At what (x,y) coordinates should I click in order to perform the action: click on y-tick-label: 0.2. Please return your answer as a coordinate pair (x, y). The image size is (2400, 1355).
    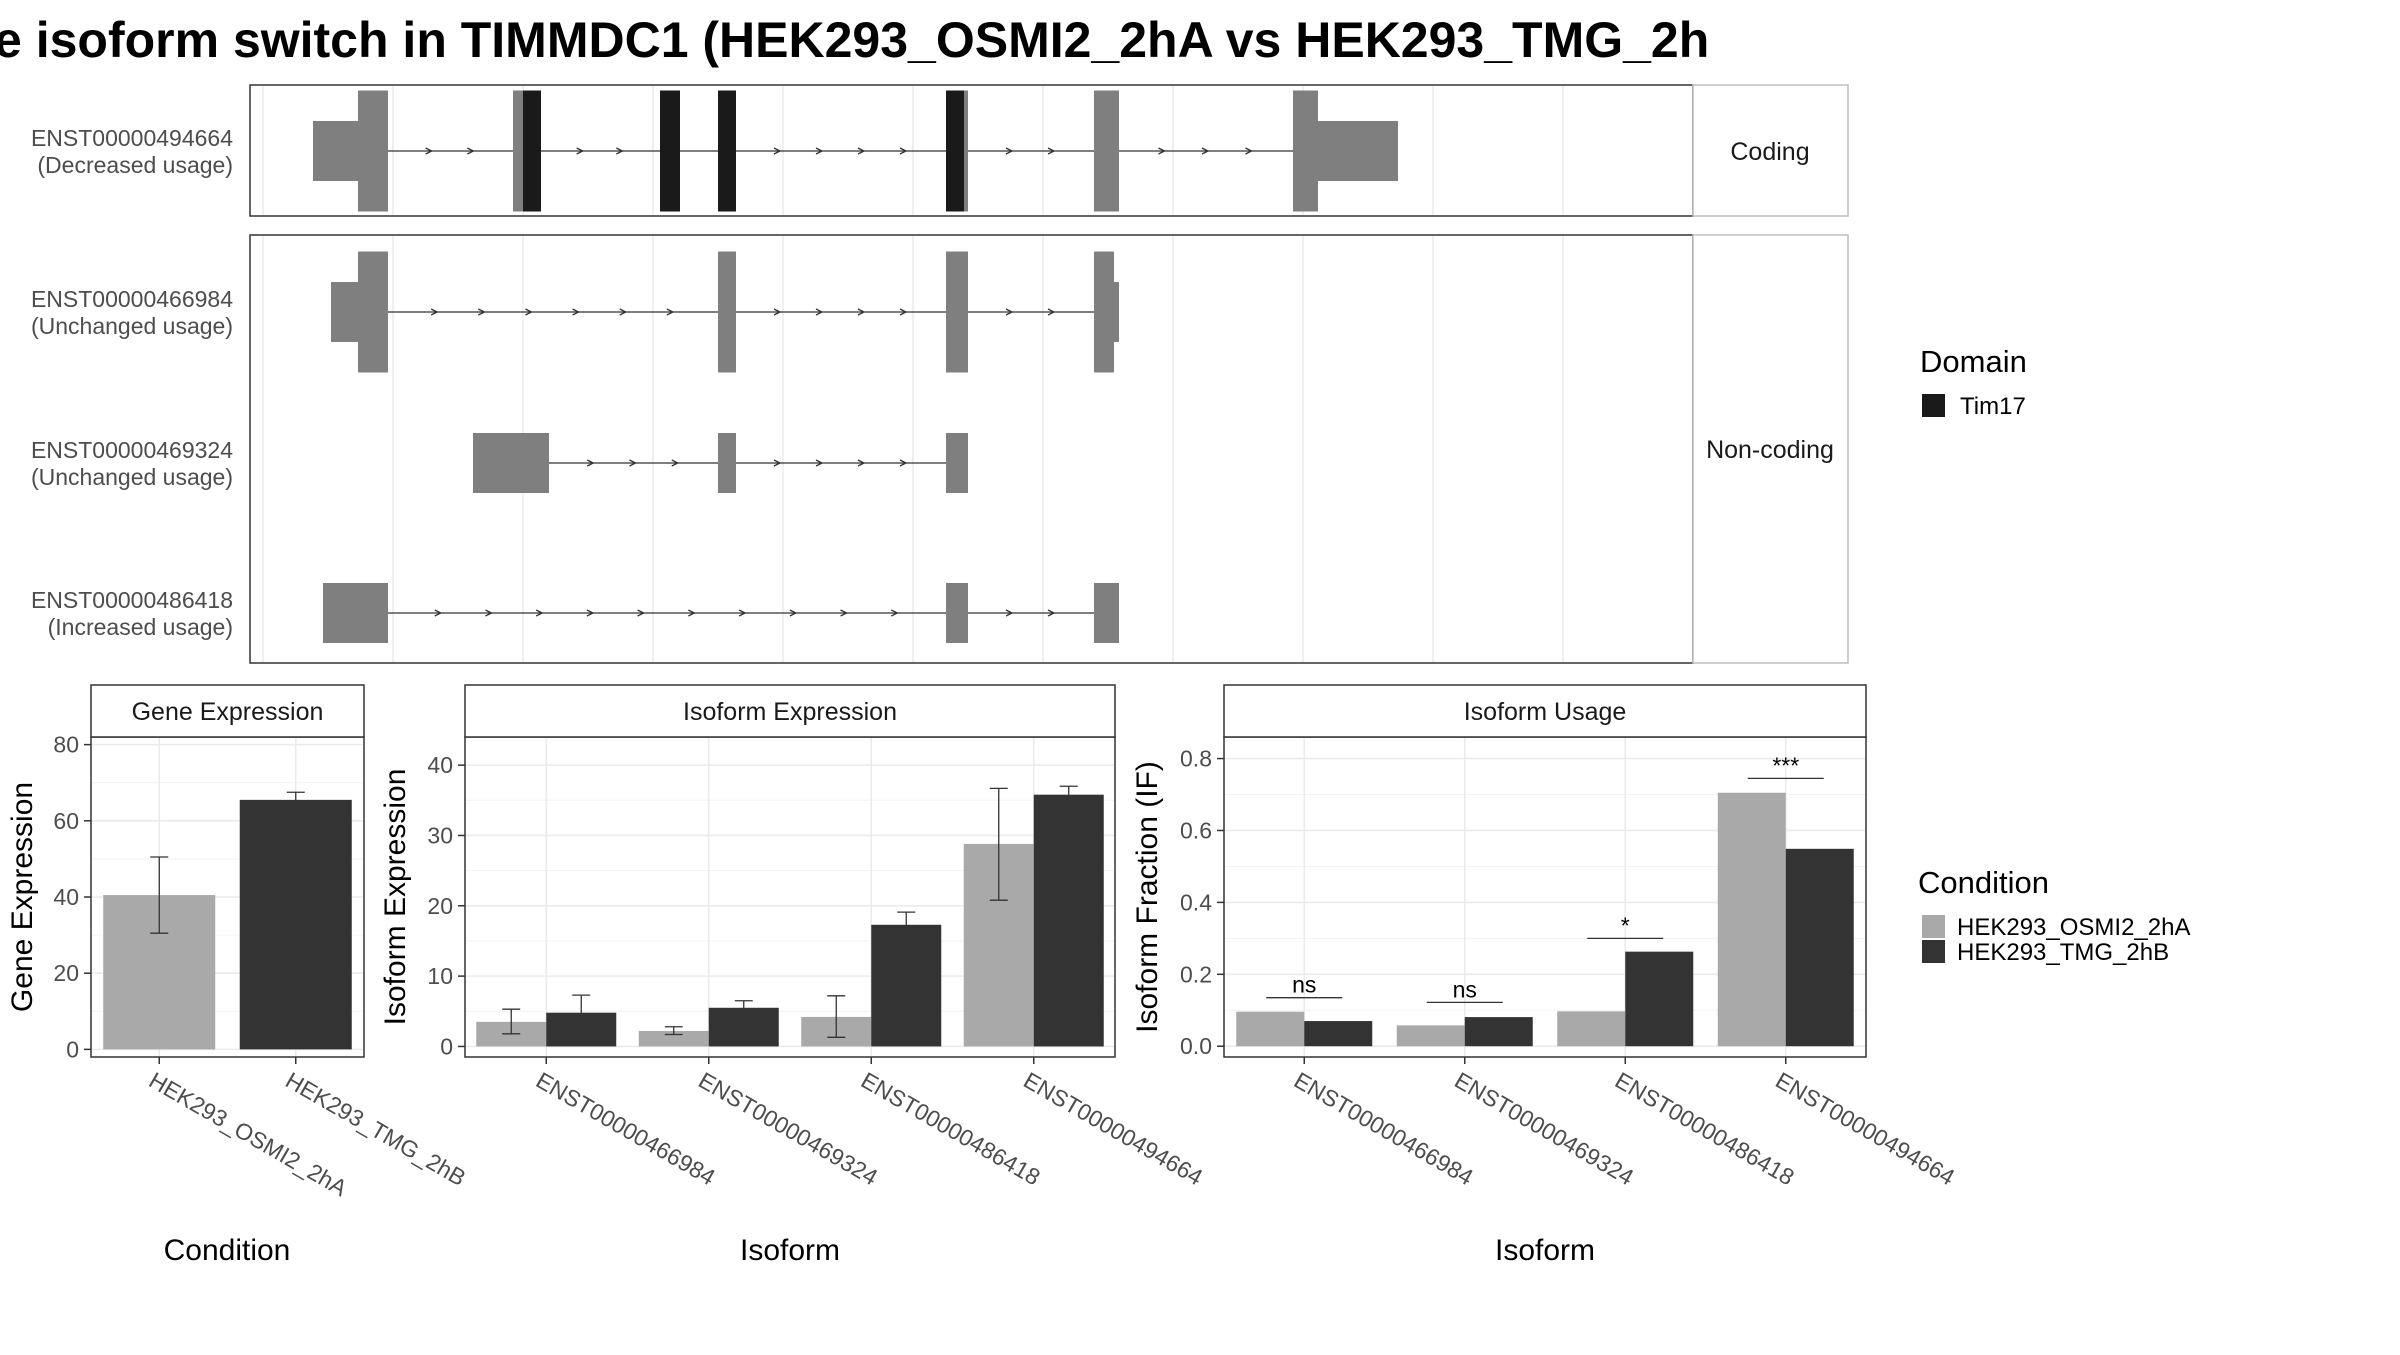
    Looking at the image, I should click on (1196, 974).